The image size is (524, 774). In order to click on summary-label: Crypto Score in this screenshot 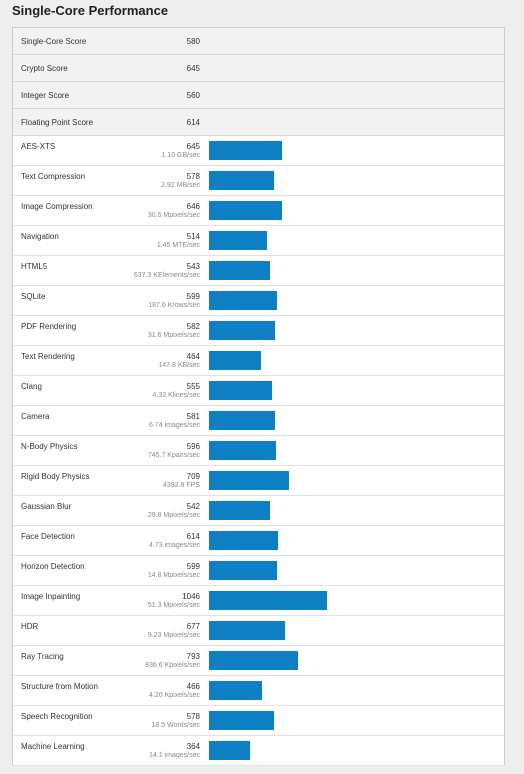, I will do `click(44, 68)`.